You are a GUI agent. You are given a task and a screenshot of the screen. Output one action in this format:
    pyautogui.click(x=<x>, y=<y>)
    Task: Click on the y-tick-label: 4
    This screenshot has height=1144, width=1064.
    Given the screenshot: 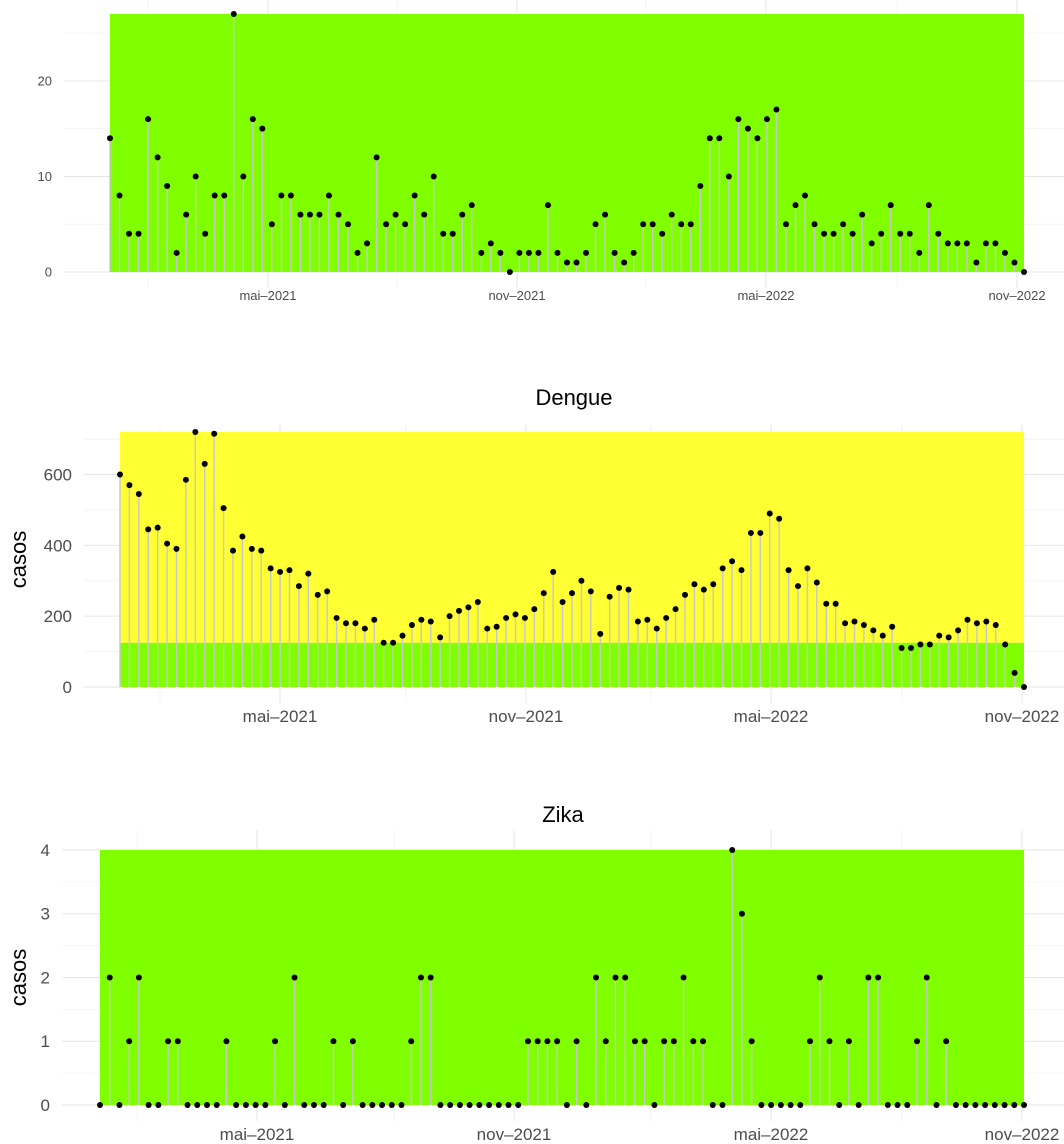 What is the action you would take?
    pyautogui.click(x=45, y=850)
    